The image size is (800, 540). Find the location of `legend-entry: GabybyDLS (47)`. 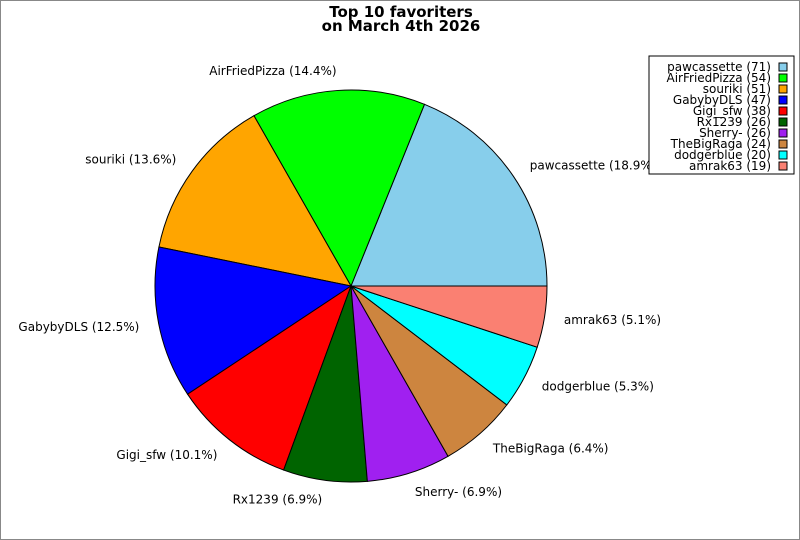

legend-entry: GabybyDLS (47) is located at coordinates (722, 100).